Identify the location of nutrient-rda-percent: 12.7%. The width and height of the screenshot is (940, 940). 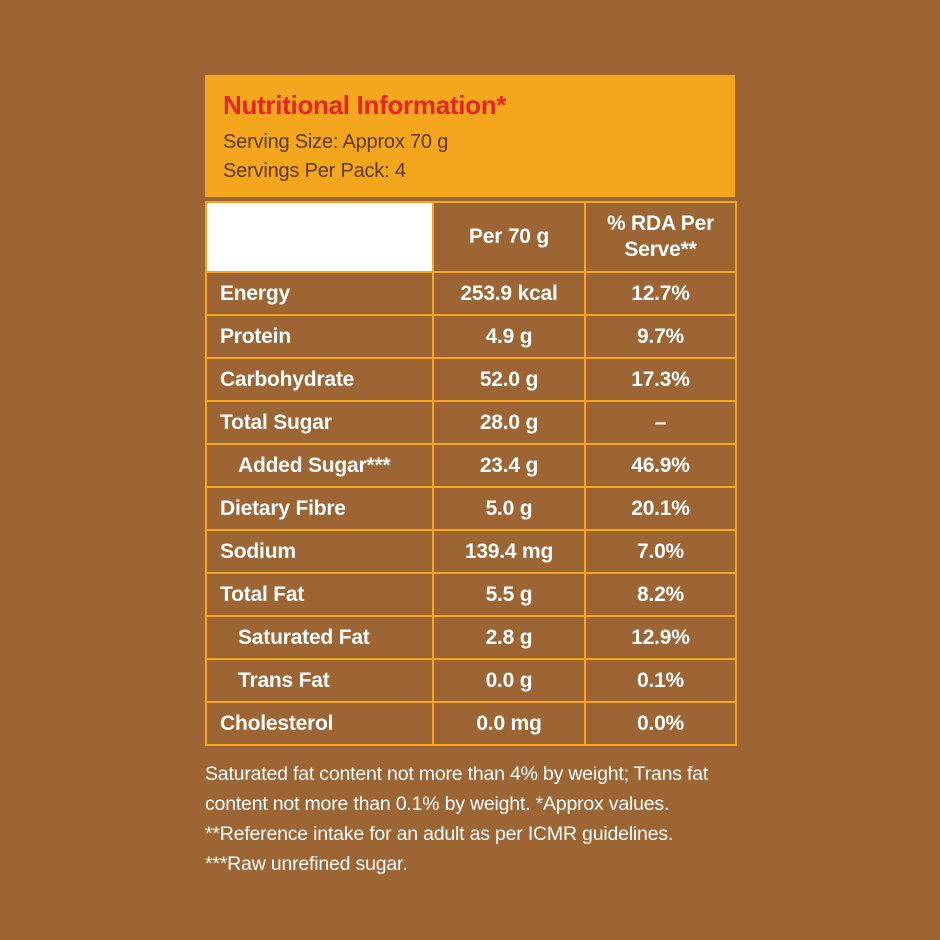
(660, 293).